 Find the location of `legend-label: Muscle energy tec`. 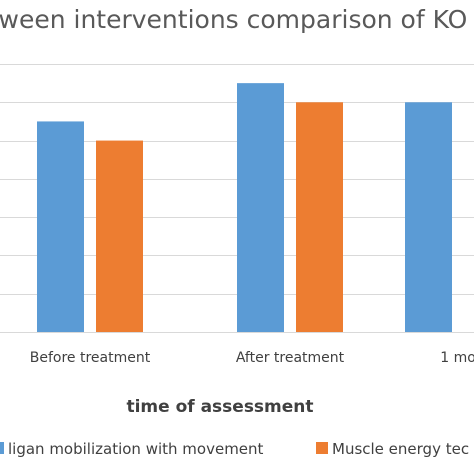

legend-label: Muscle energy tec is located at coordinates (400, 449).